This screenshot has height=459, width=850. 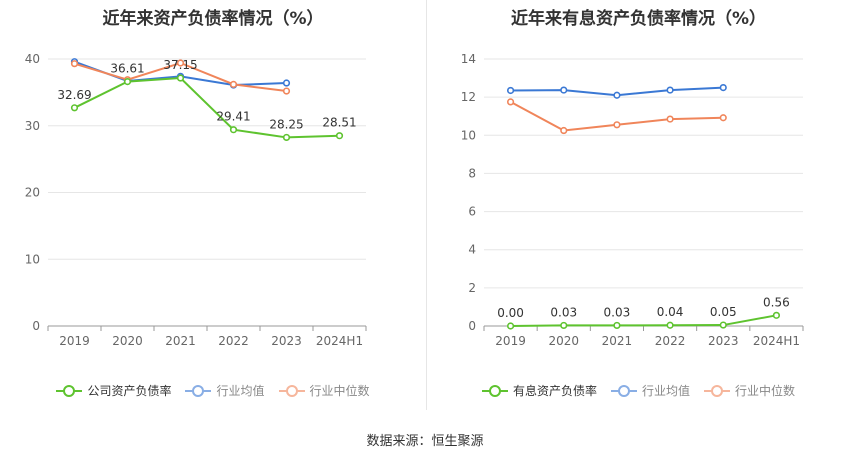 I want to click on legend-item: 有息资产负债率, so click(x=539, y=390).